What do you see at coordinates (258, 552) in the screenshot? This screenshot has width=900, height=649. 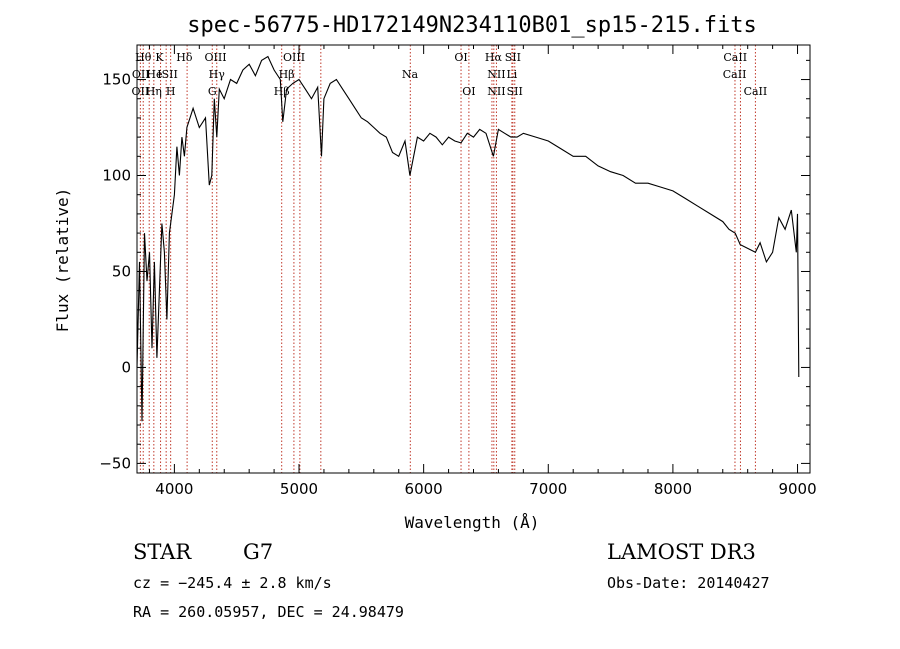 I see `spectral-subclass: G7` at bounding box center [258, 552].